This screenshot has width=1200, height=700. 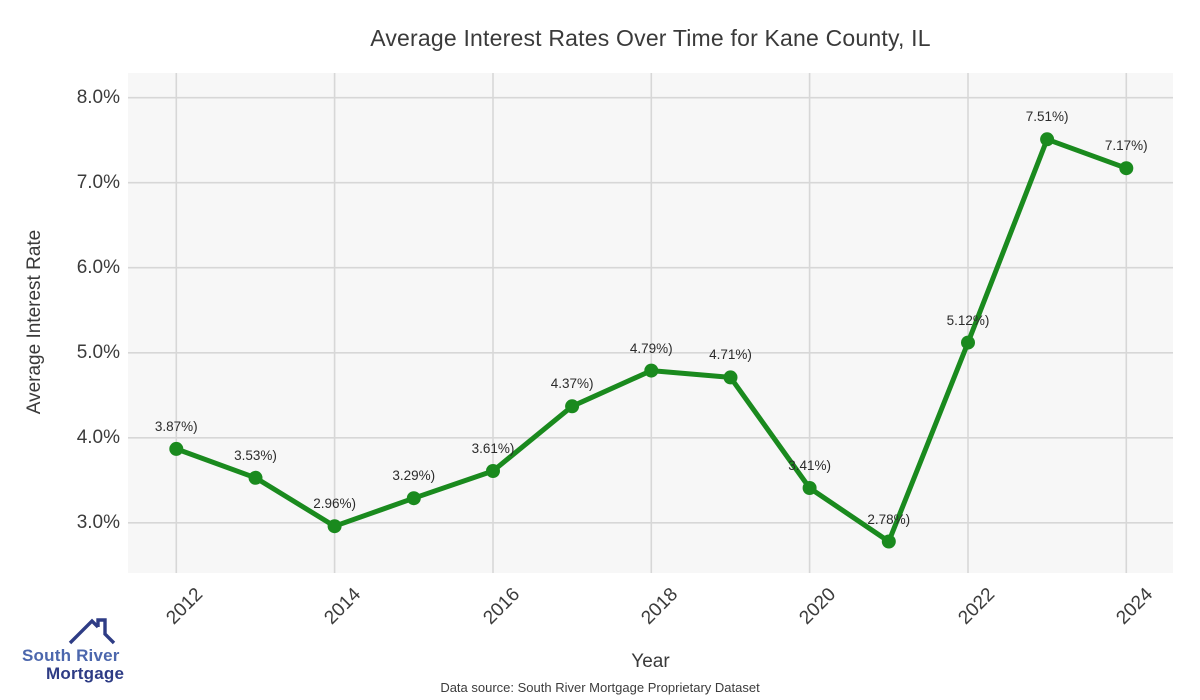 I want to click on logo-text-line2: Mortgage, so click(x=85, y=673).